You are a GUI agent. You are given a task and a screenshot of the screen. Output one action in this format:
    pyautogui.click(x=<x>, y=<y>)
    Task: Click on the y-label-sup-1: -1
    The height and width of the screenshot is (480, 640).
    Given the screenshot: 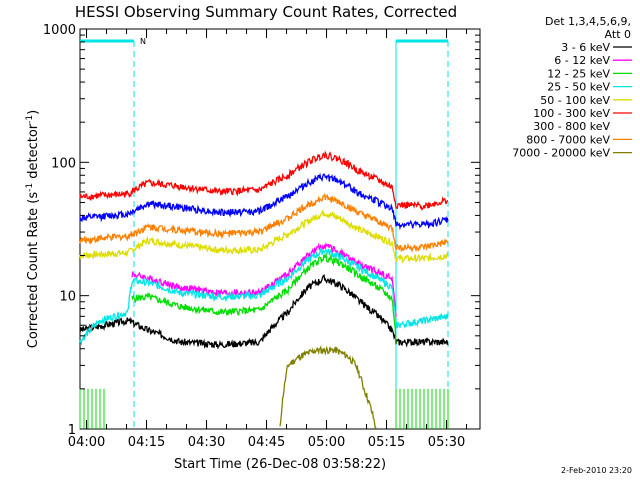 What is the action you would take?
    pyautogui.click(x=30, y=187)
    